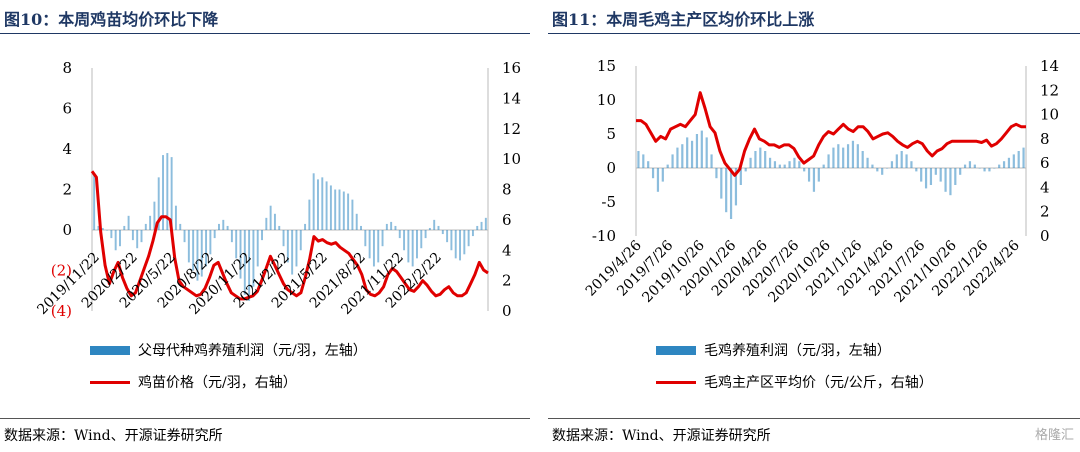 This screenshot has width=1080, height=452. I want to click on right-right-tick-label: 0, so click(1045, 236).